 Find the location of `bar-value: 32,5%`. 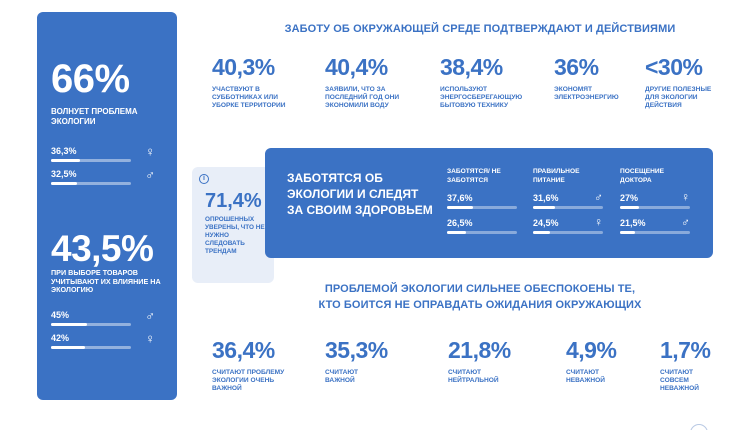

bar-value: 32,5% is located at coordinates (64, 174).